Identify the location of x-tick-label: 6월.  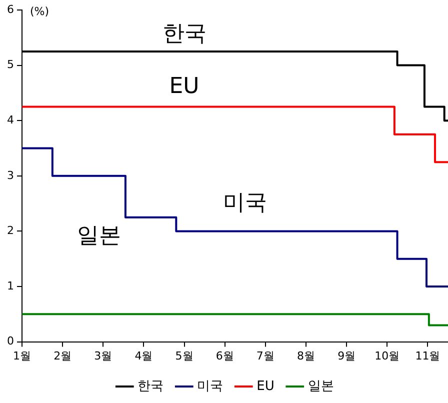
(225, 355).